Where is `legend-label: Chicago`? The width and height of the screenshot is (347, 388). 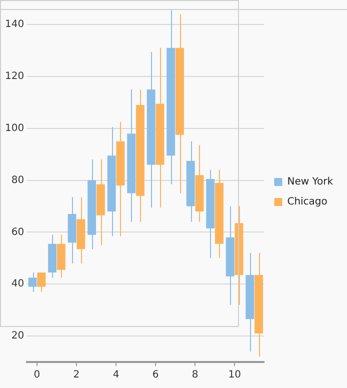 legend-label: Chicago is located at coordinates (307, 202).